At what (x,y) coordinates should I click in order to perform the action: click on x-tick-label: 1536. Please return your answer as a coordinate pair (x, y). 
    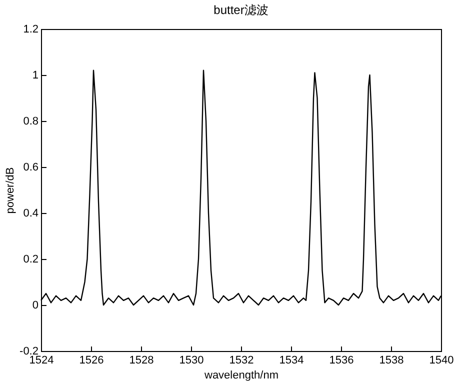
    Looking at the image, I should click on (341, 360).